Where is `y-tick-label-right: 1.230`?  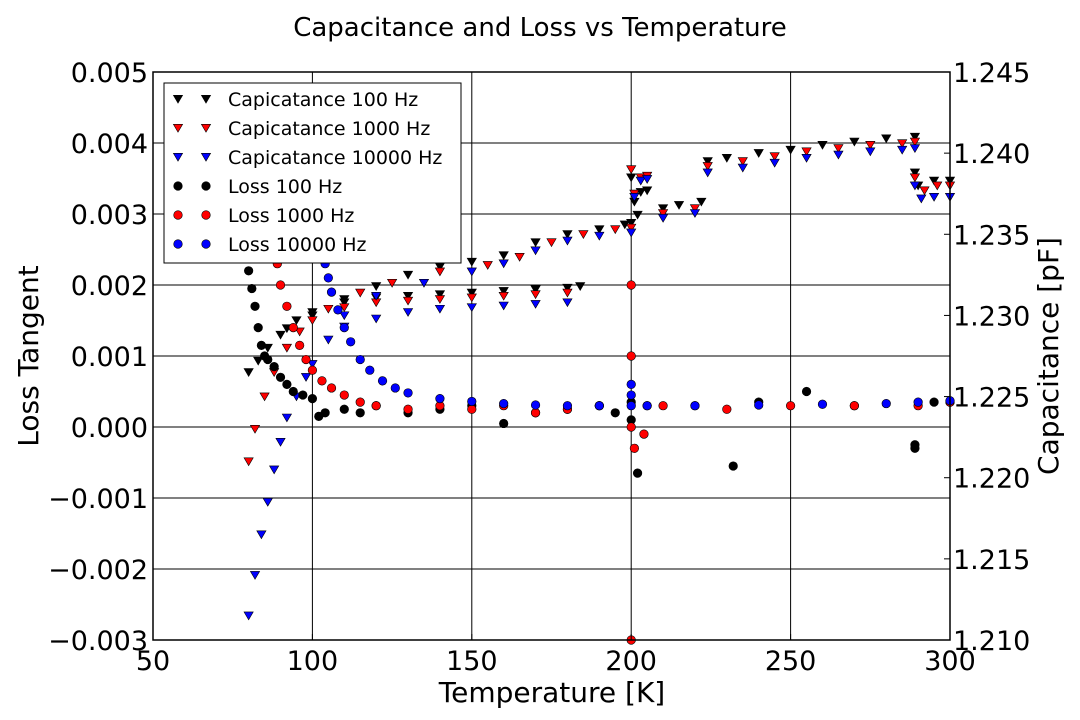 y-tick-label-right: 1.230 is located at coordinates (991, 316).